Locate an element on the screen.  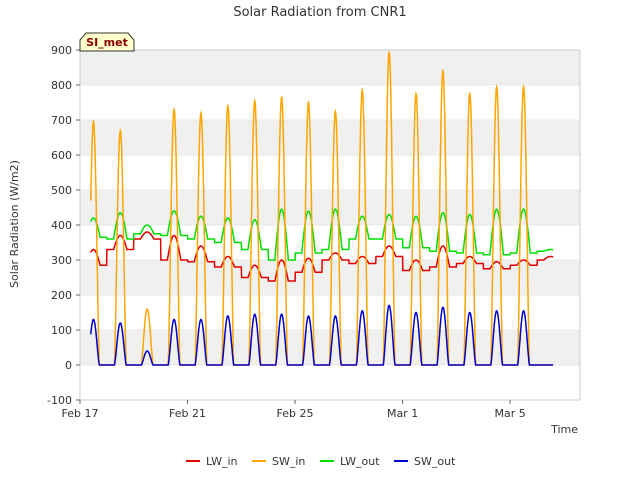
badge-label: SI_met is located at coordinates (107, 42).